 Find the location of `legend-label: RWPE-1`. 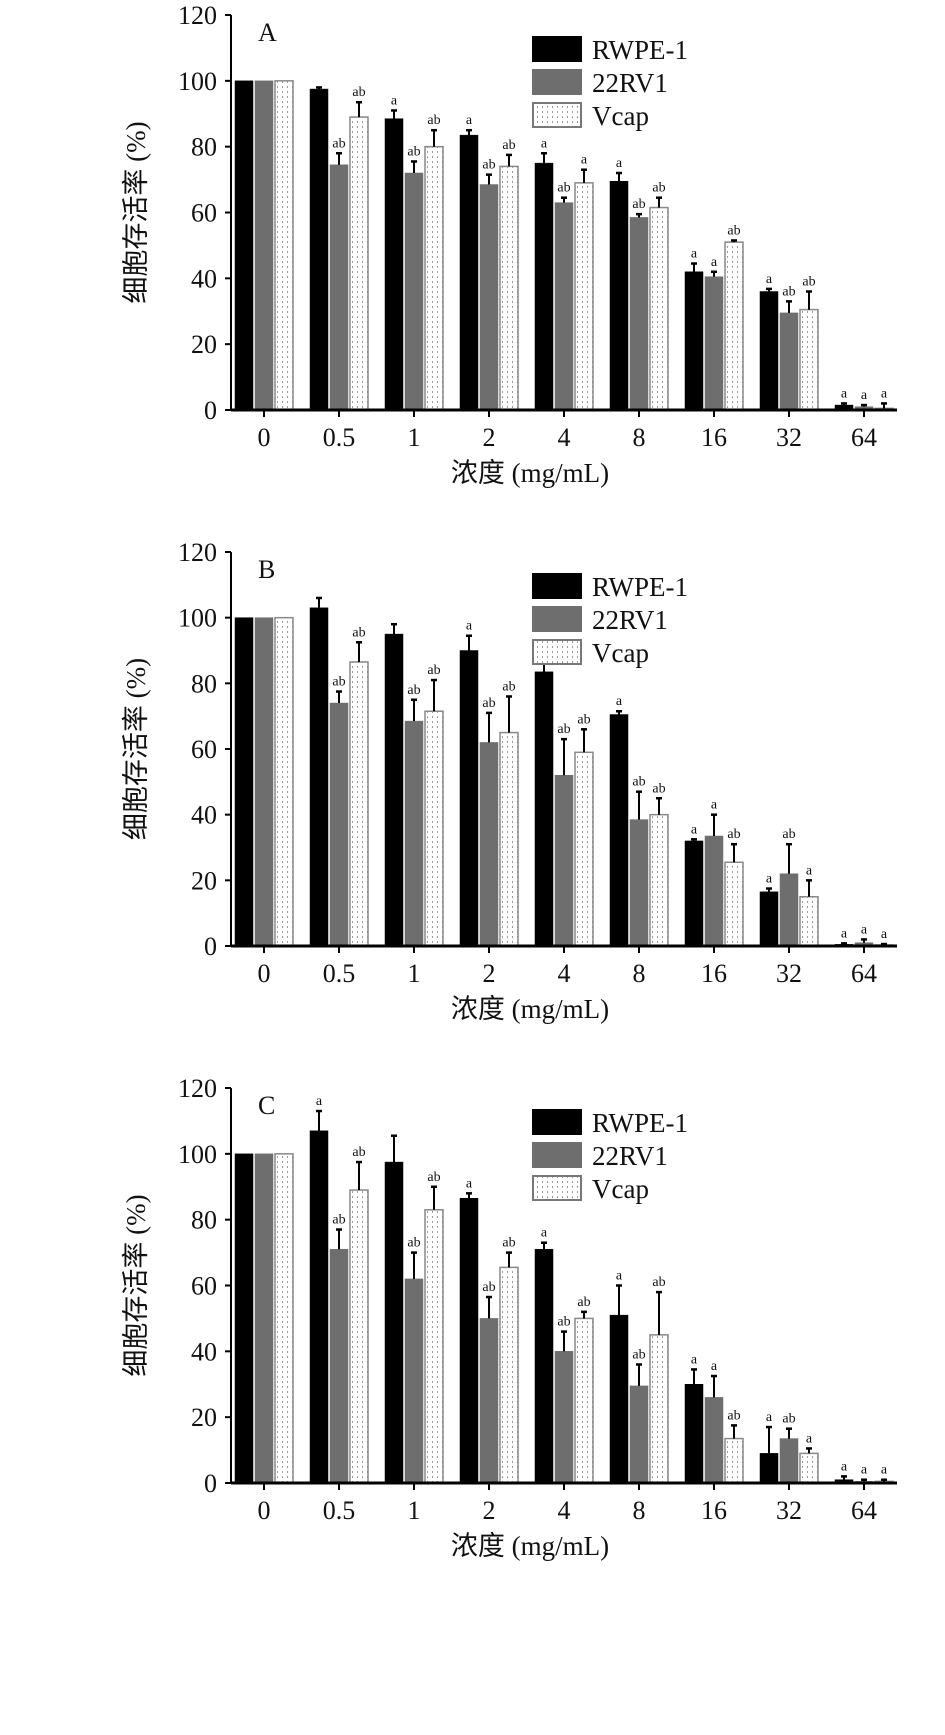

legend-label: RWPE-1 is located at coordinates (640, 50).